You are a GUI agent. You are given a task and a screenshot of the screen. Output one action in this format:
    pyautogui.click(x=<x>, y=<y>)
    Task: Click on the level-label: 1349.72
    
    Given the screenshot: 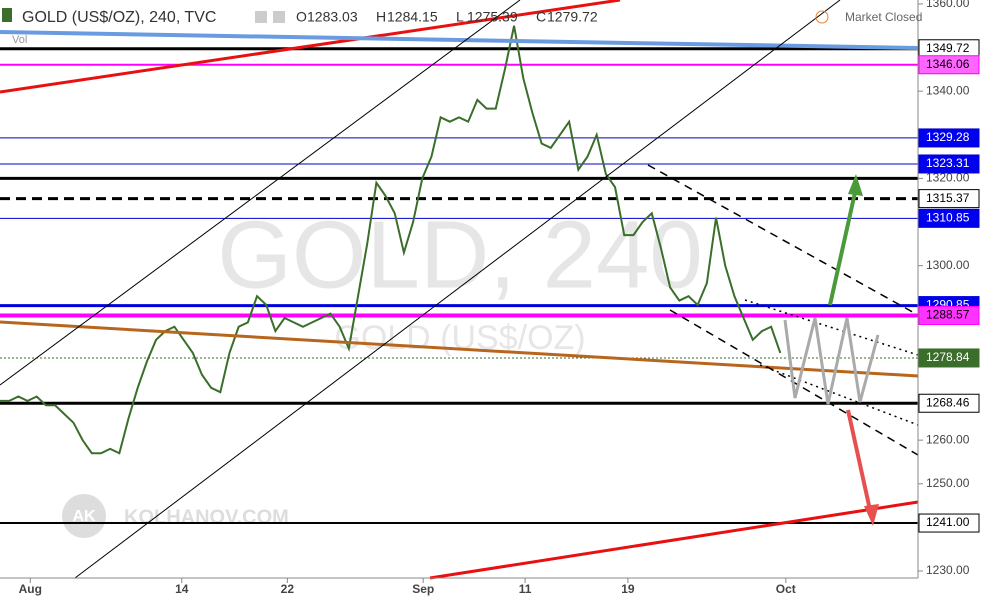 What is the action you would take?
    pyautogui.click(x=948, y=48)
    